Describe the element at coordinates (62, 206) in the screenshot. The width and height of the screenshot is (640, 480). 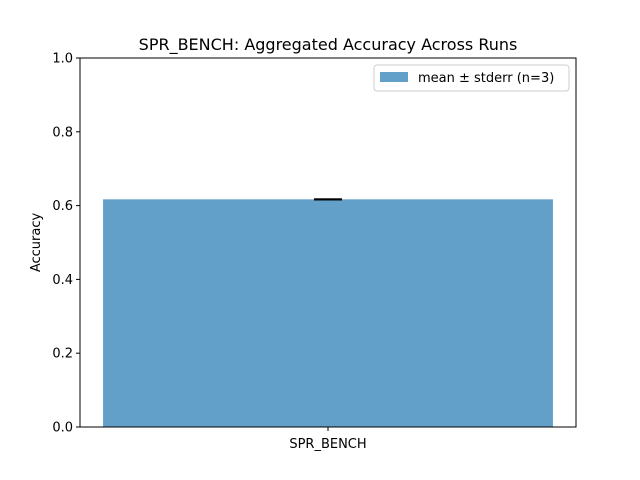
I see `y-tick-label: 0.6` at that location.